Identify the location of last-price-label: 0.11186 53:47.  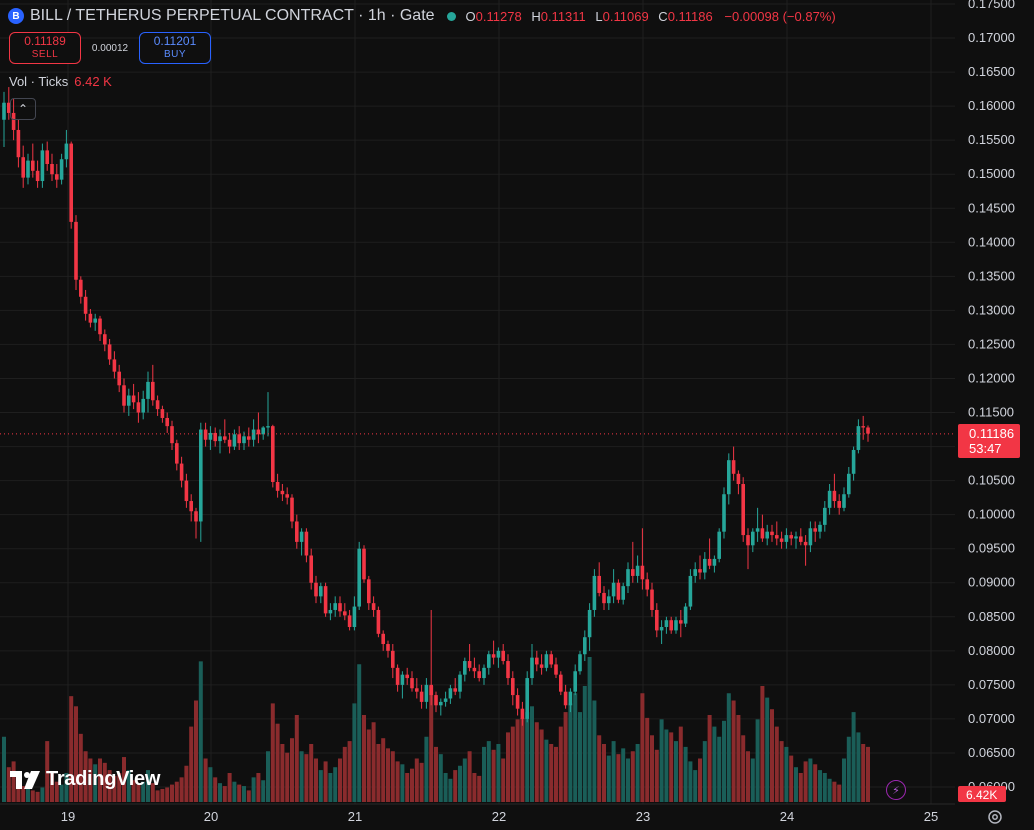
(989, 441).